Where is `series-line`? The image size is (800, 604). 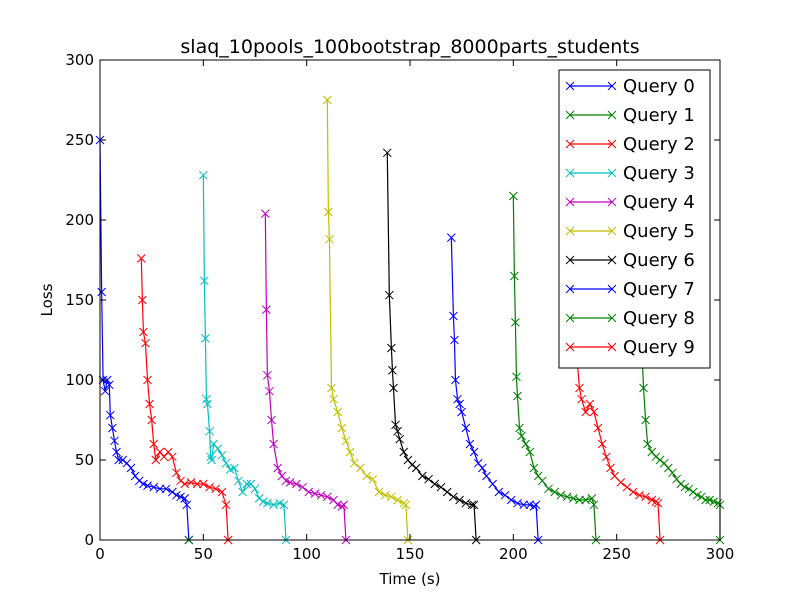
series-line is located at coordinates (305, 377).